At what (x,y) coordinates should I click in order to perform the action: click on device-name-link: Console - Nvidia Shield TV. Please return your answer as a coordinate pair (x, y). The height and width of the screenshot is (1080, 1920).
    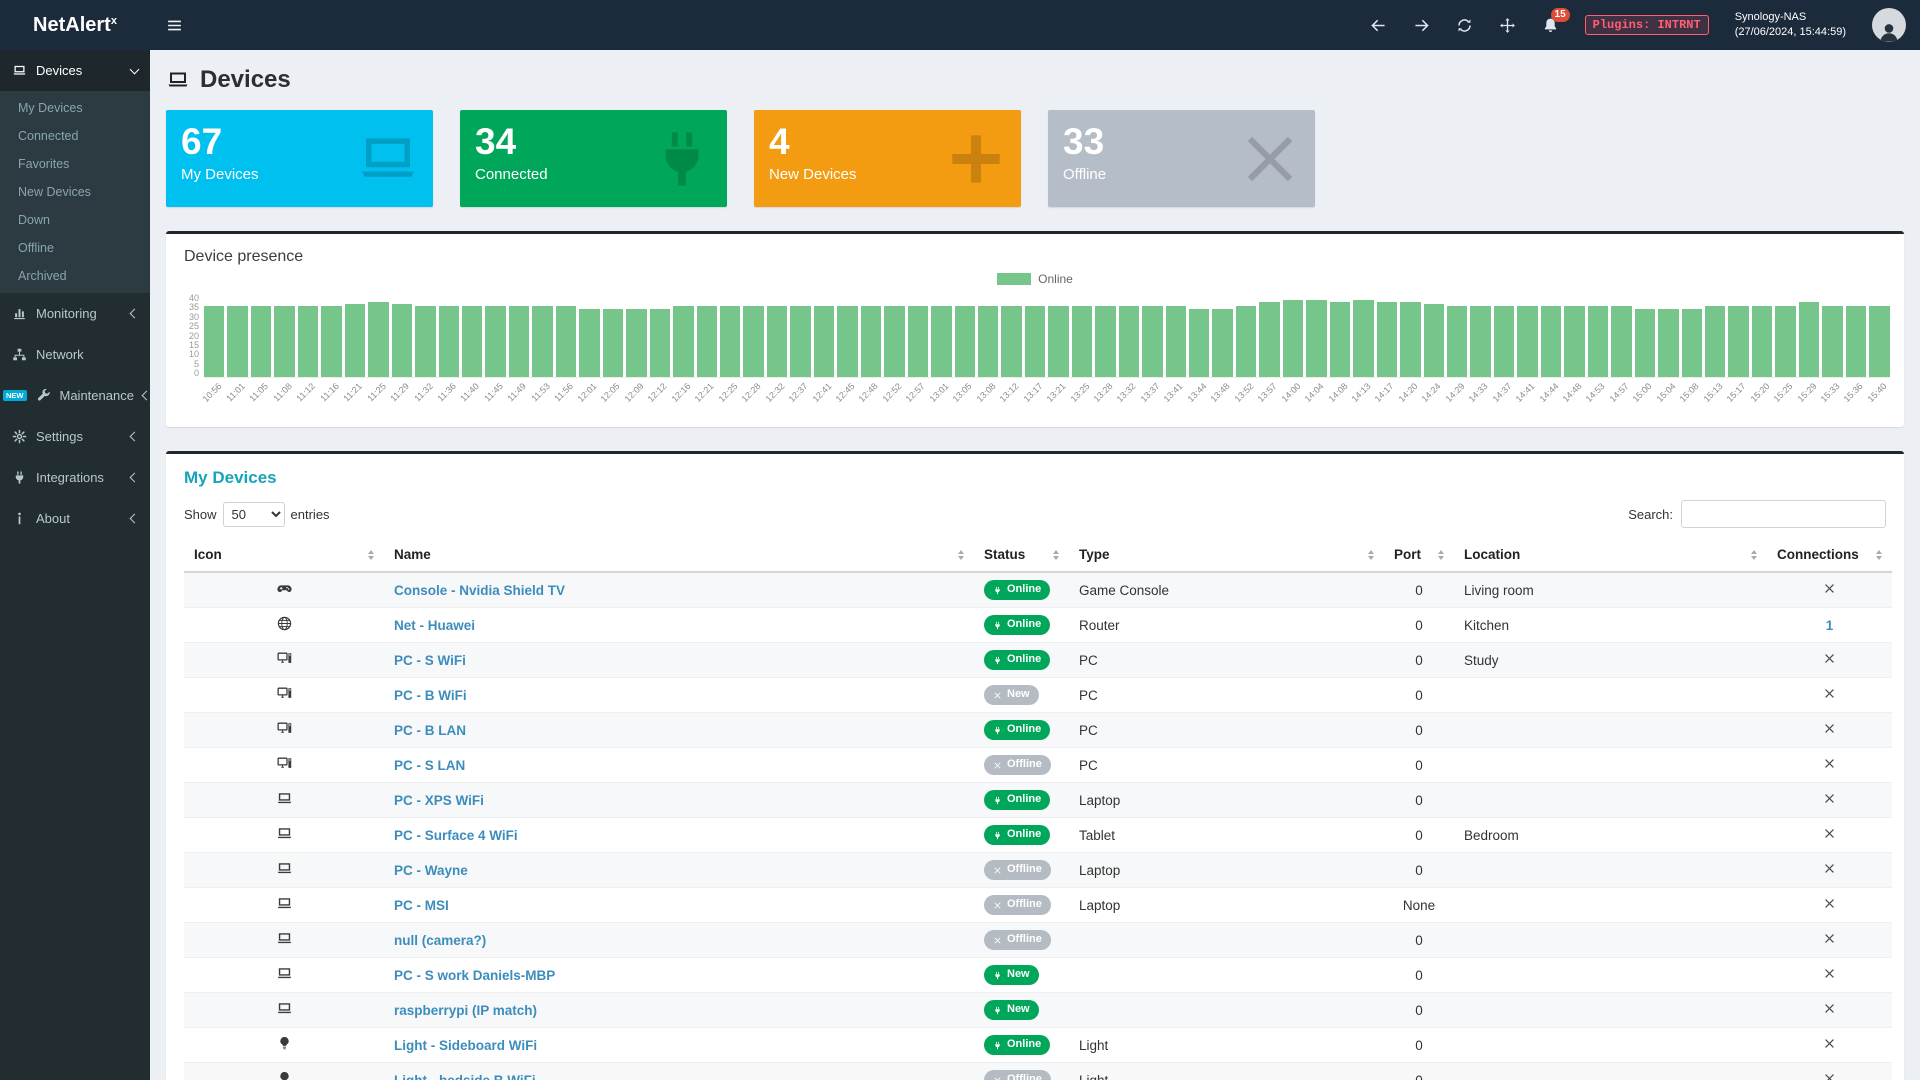
    Looking at the image, I should click on (480, 590).